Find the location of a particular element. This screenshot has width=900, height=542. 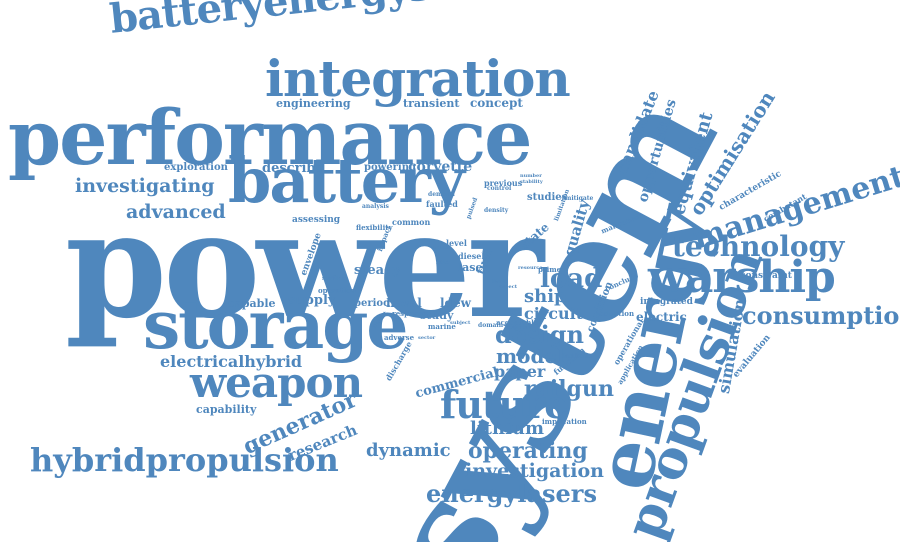

word-warship: warship is located at coordinates (742, 277).